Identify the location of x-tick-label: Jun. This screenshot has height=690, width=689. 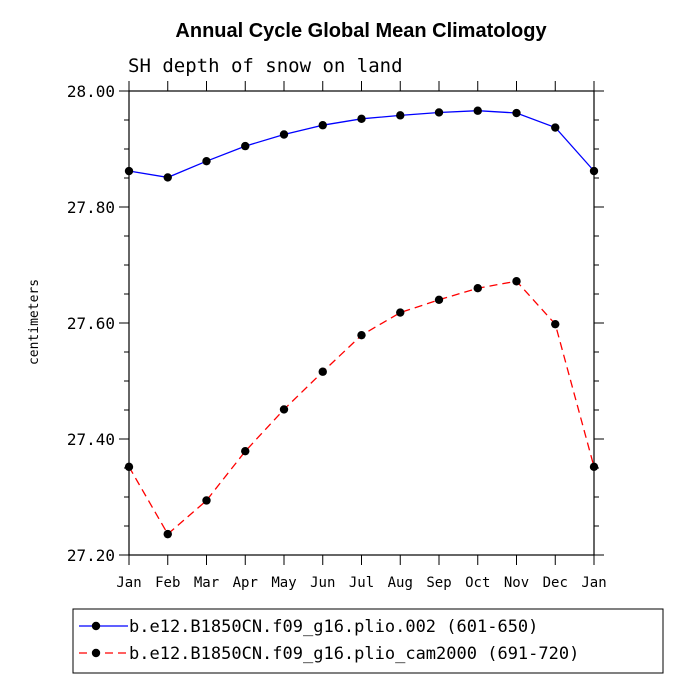
(322, 583).